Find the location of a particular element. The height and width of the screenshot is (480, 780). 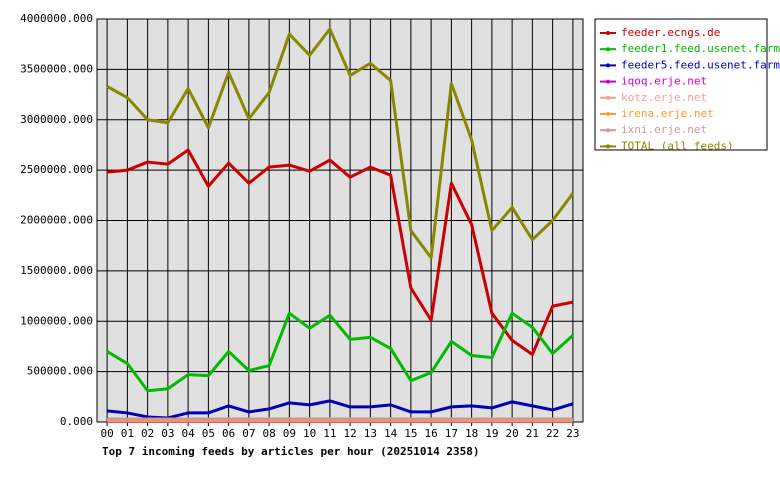

x-tick-label: 08 is located at coordinates (269, 433).